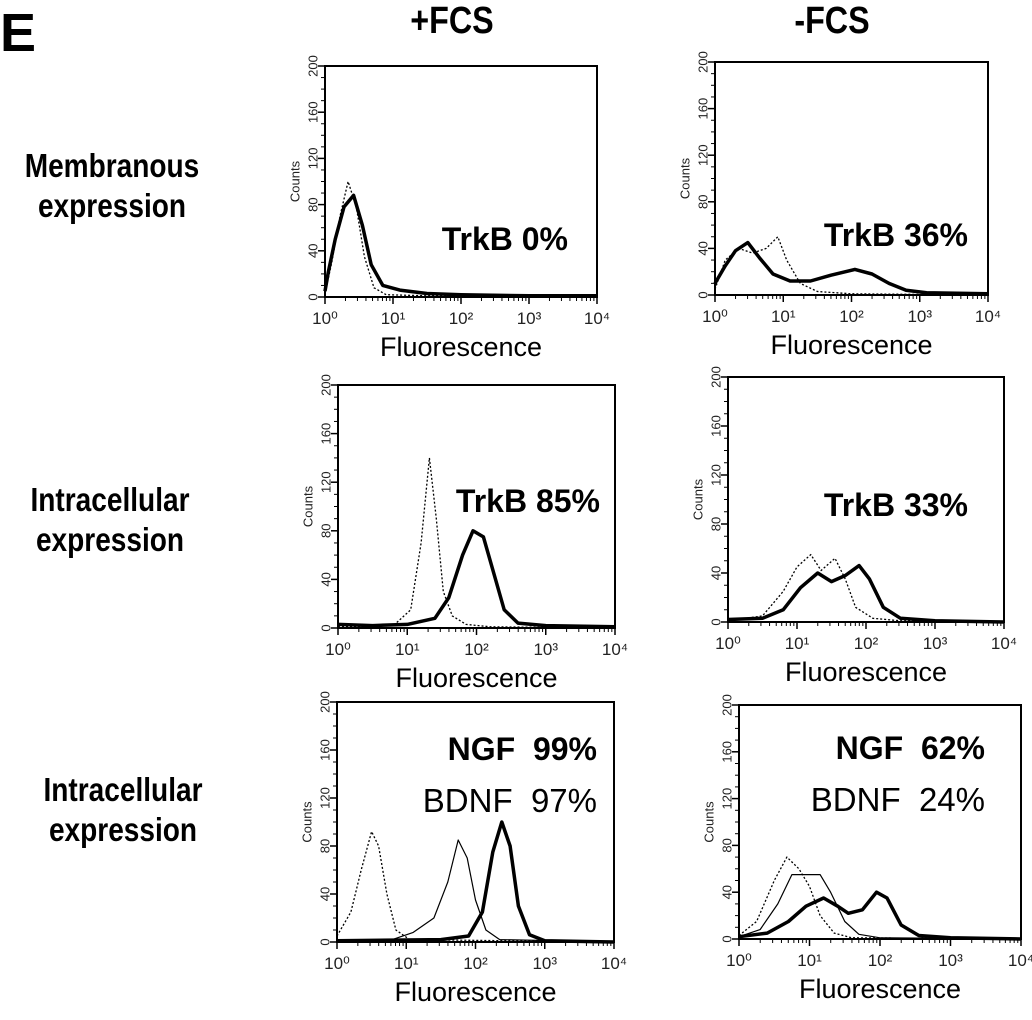 The image size is (1032, 1020). I want to click on row-label-intracellular-2: Intracellular expression, so click(123, 810).